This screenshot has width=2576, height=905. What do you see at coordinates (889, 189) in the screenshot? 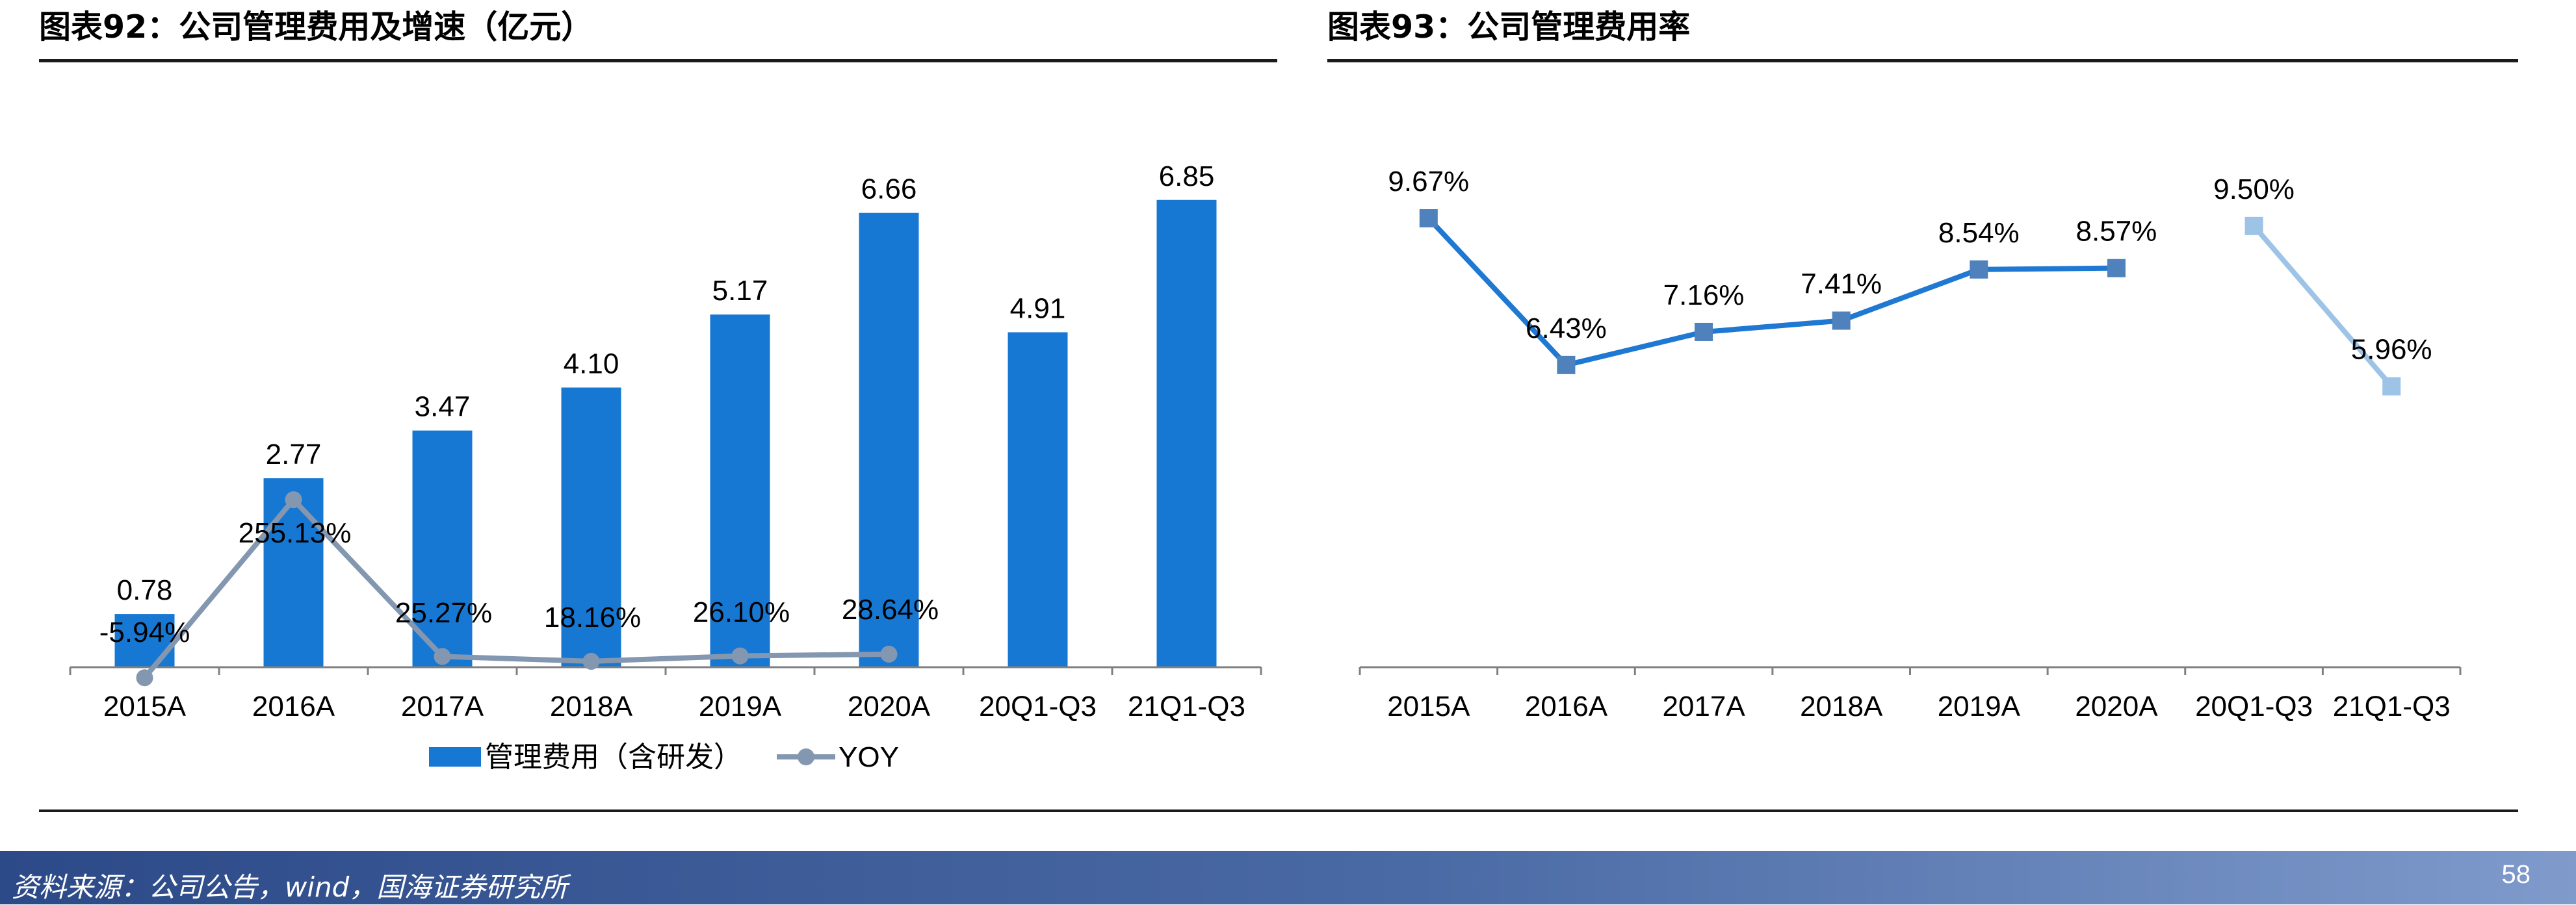
I see `bar-value-label: 6.66` at bounding box center [889, 189].